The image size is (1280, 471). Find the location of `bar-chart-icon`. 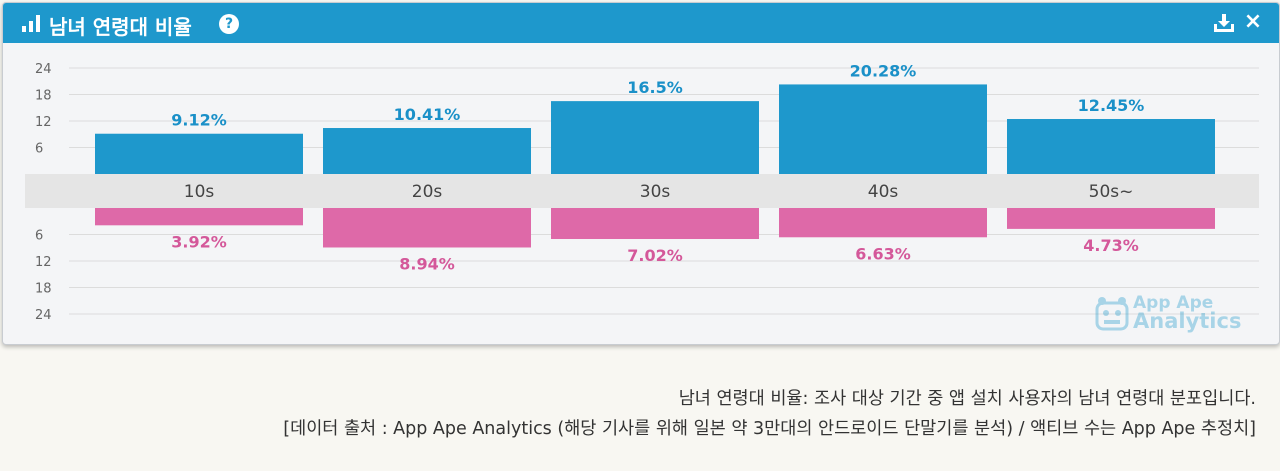

bar-chart-icon is located at coordinates (31, 23).